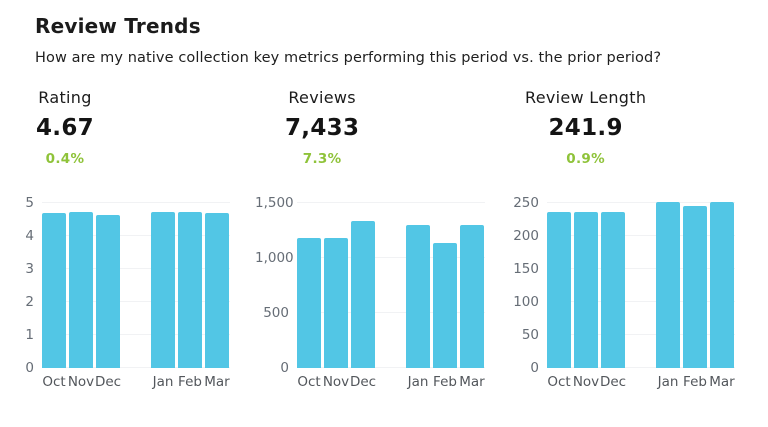  I want to click on page-title: Review Trends, so click(118, 26).